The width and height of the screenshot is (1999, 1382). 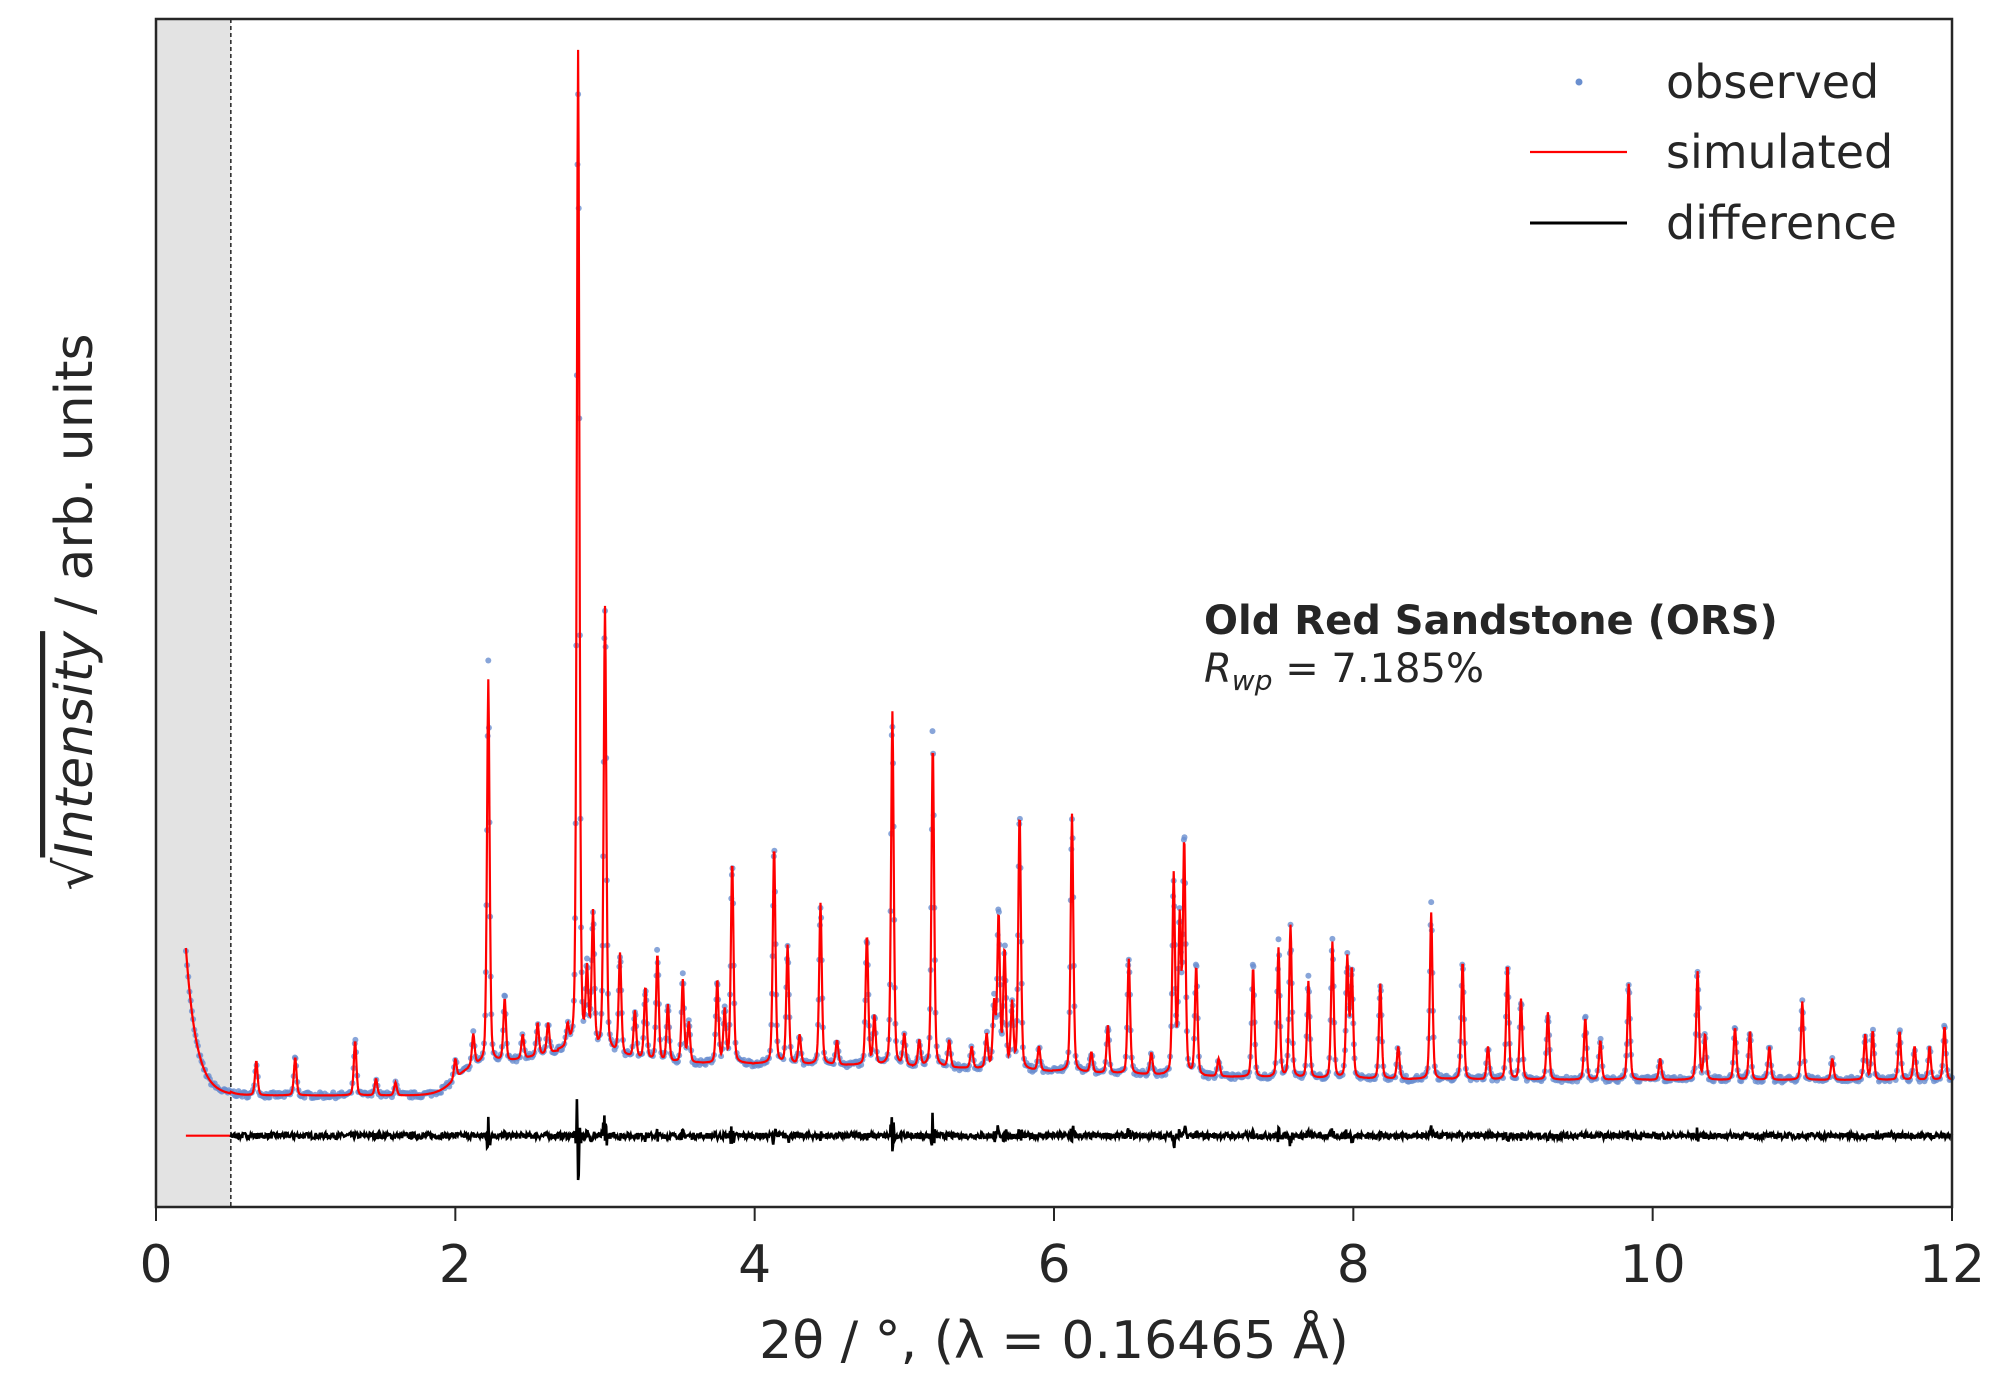 What do you see at coordinates (155, 1265) in the screenshot?
I see `x-tick-label: 0` at bounding box center [155, 1265].